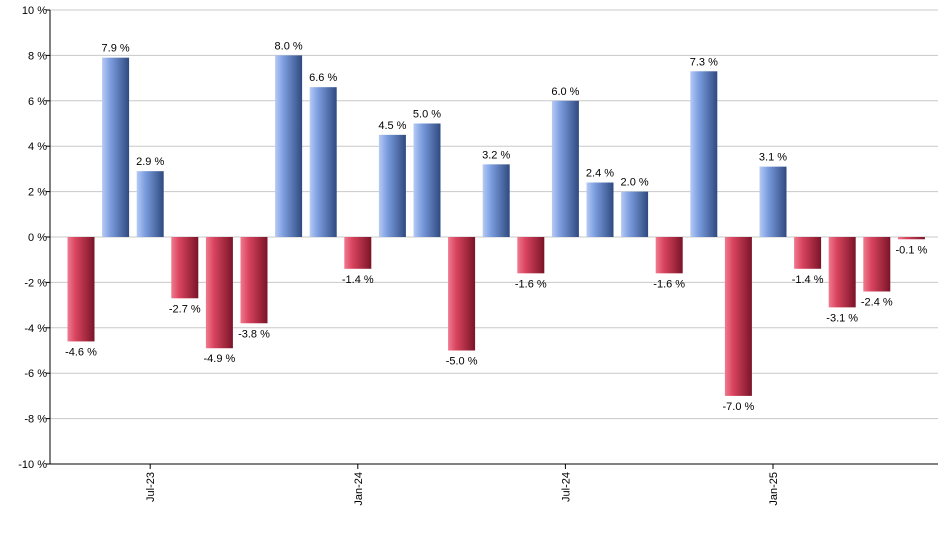 The width and height of the screenshot is (940, 555). Describe the element at coordinates (739, 407) in the screenshot. I see `bar-value-label: -7.0 %` at that location.